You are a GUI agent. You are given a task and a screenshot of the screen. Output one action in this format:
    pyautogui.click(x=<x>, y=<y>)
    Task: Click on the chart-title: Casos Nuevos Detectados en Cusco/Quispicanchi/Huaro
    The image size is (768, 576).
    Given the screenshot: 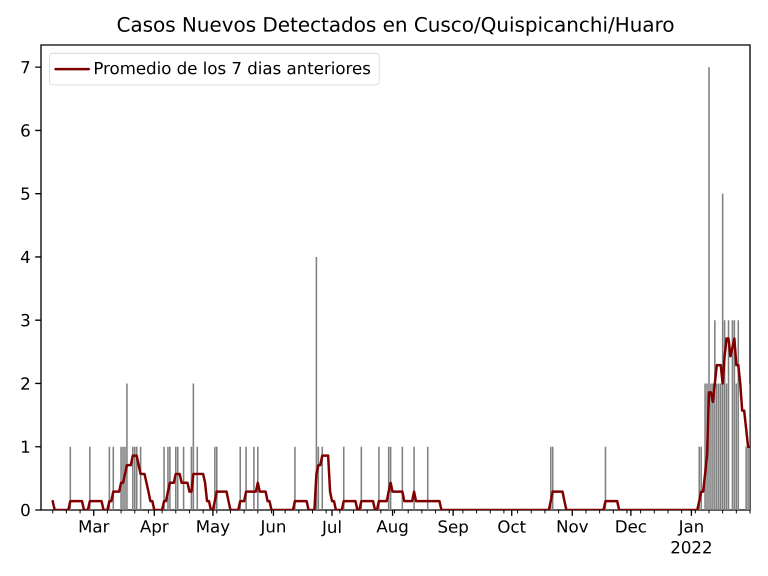 What is the action you would take?
    pyautogui.click(x=396, y=26)
    